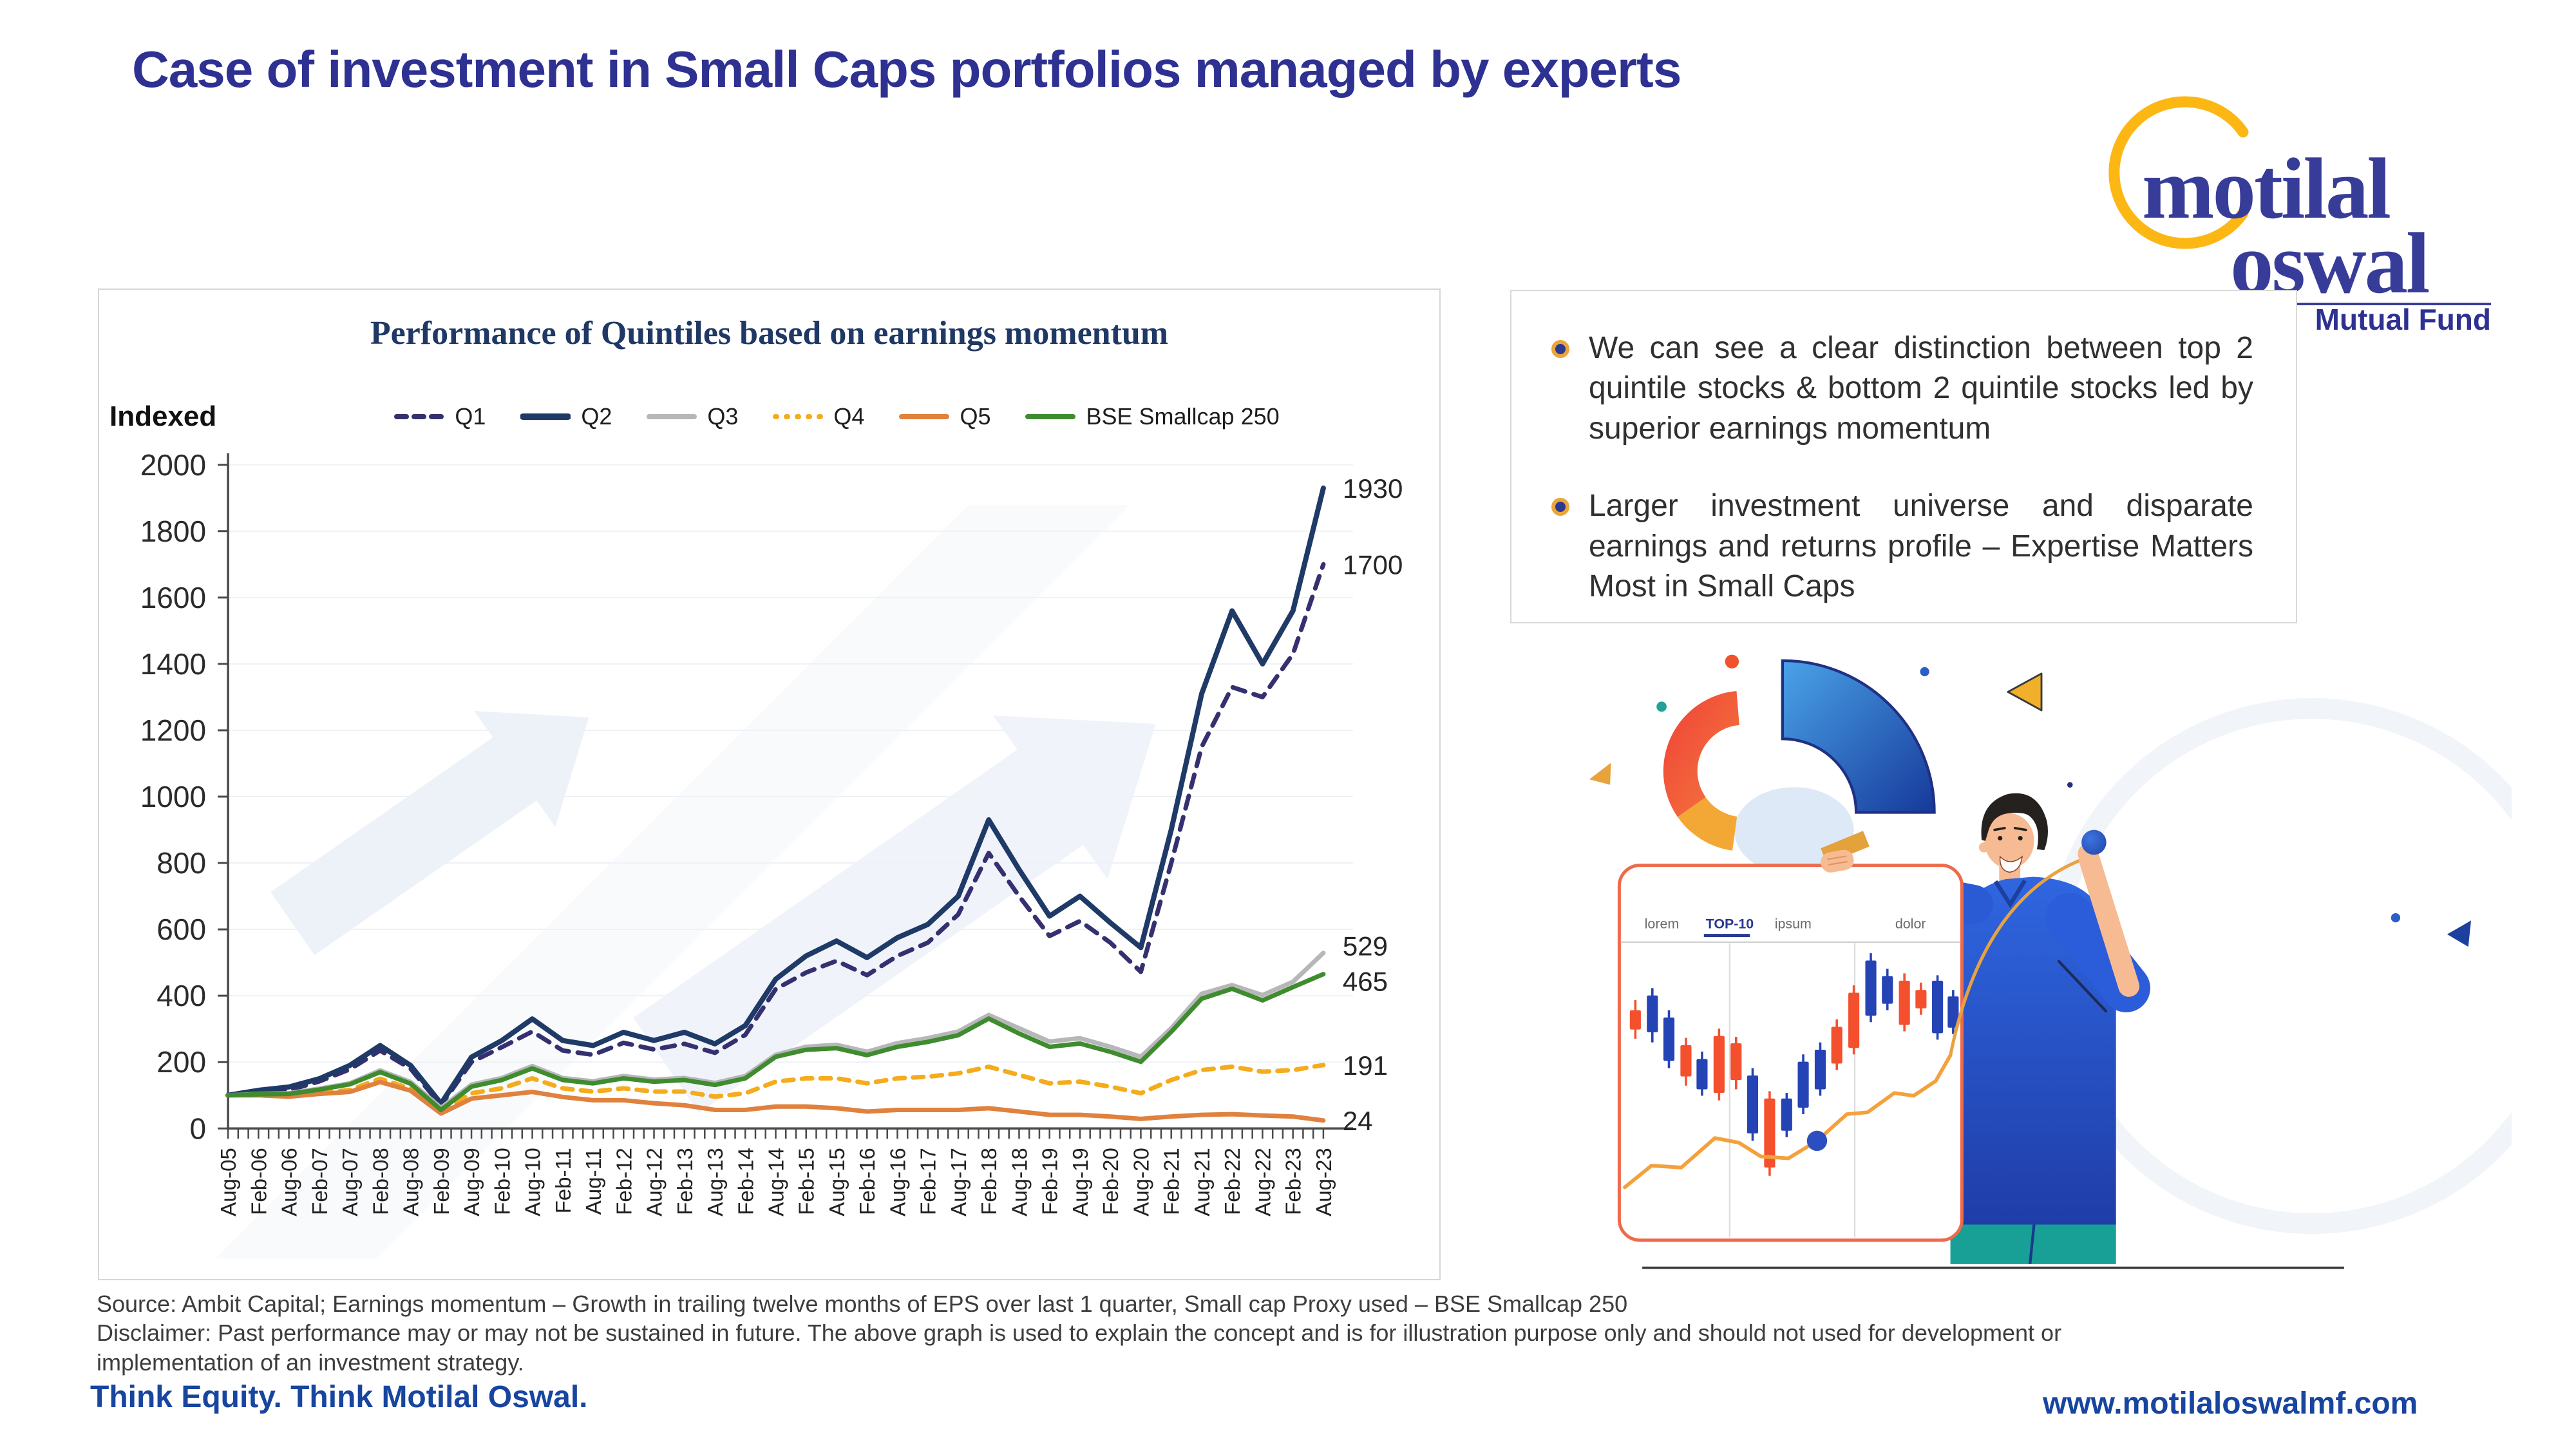 The image size is (2576, 1449). What do you see at coordinates (258, 1181) in the screenshot?
I see `x-tick-label: Feb-06` at bounding box center [258, 1181].